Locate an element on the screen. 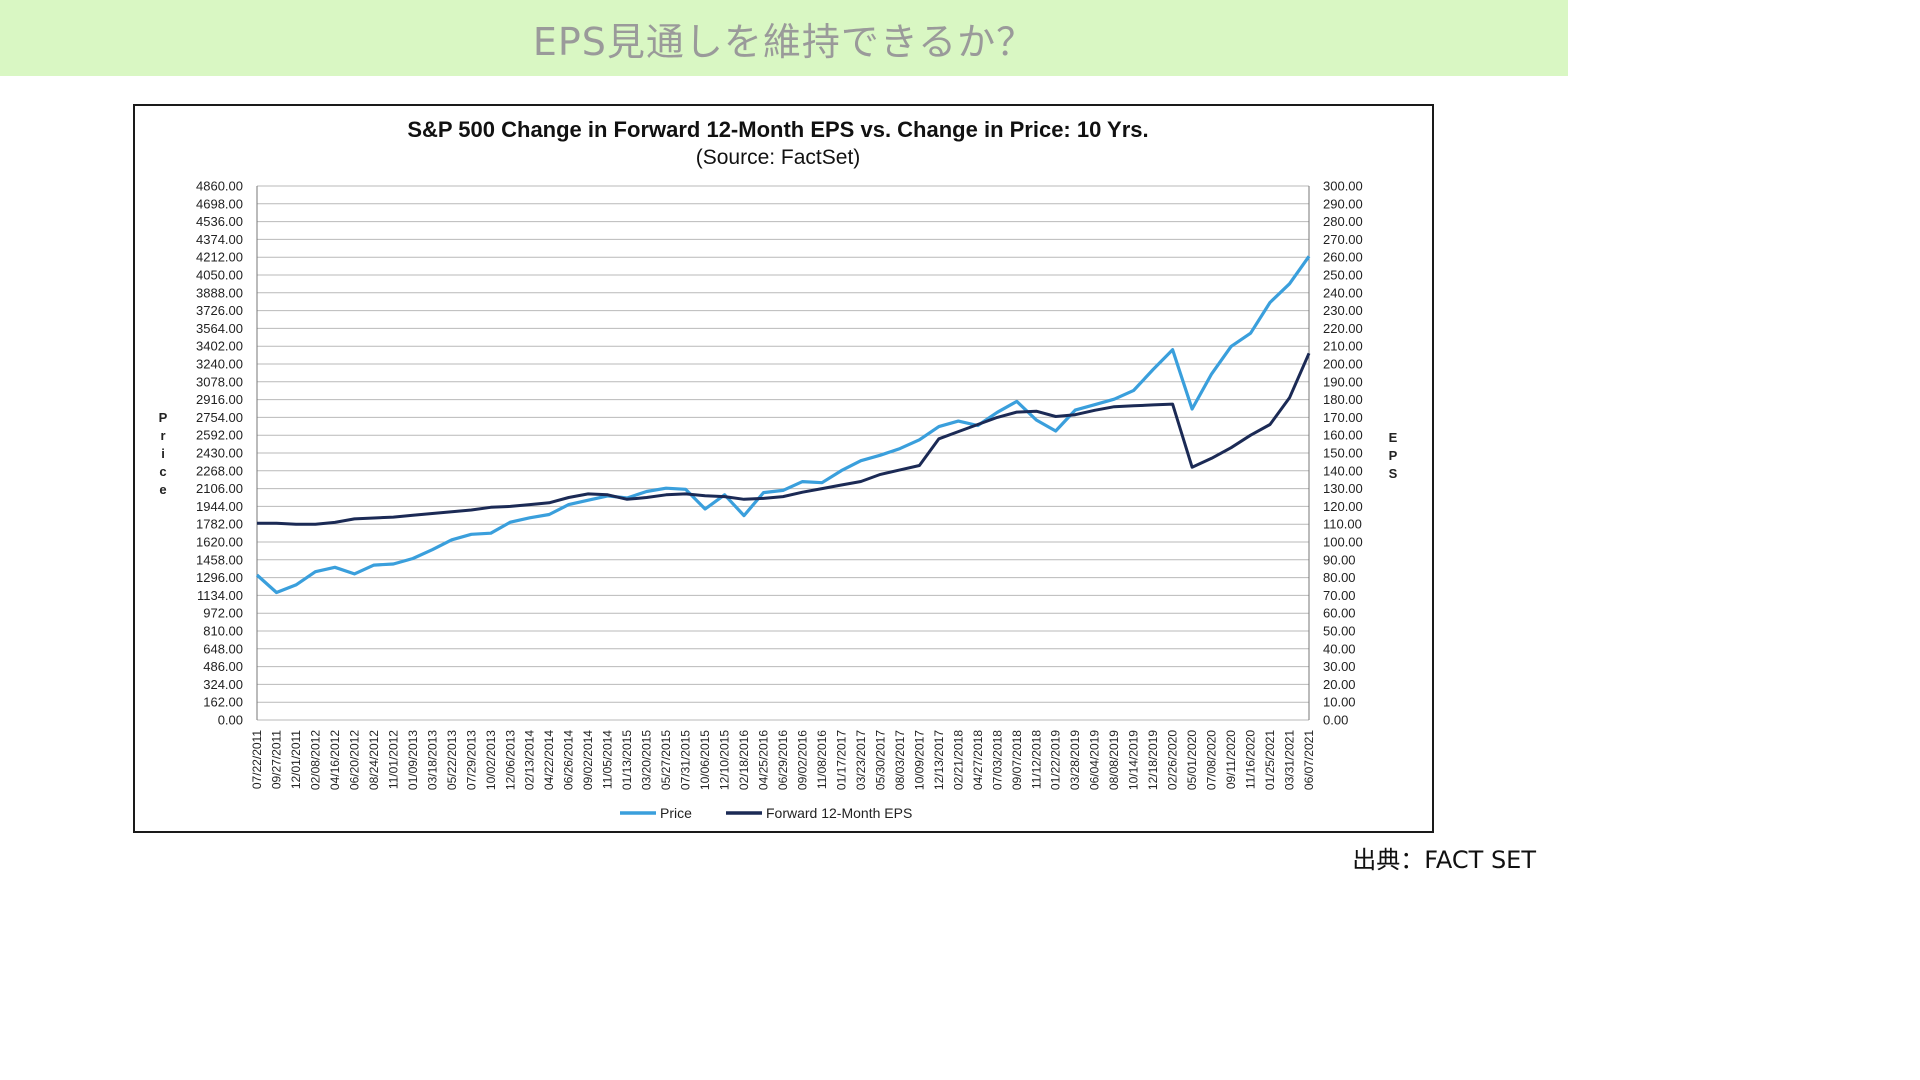 This screenshot has height=1080, width=1920. x-tick-label: 09/11/2020 is located at coordinates (1231, 759).